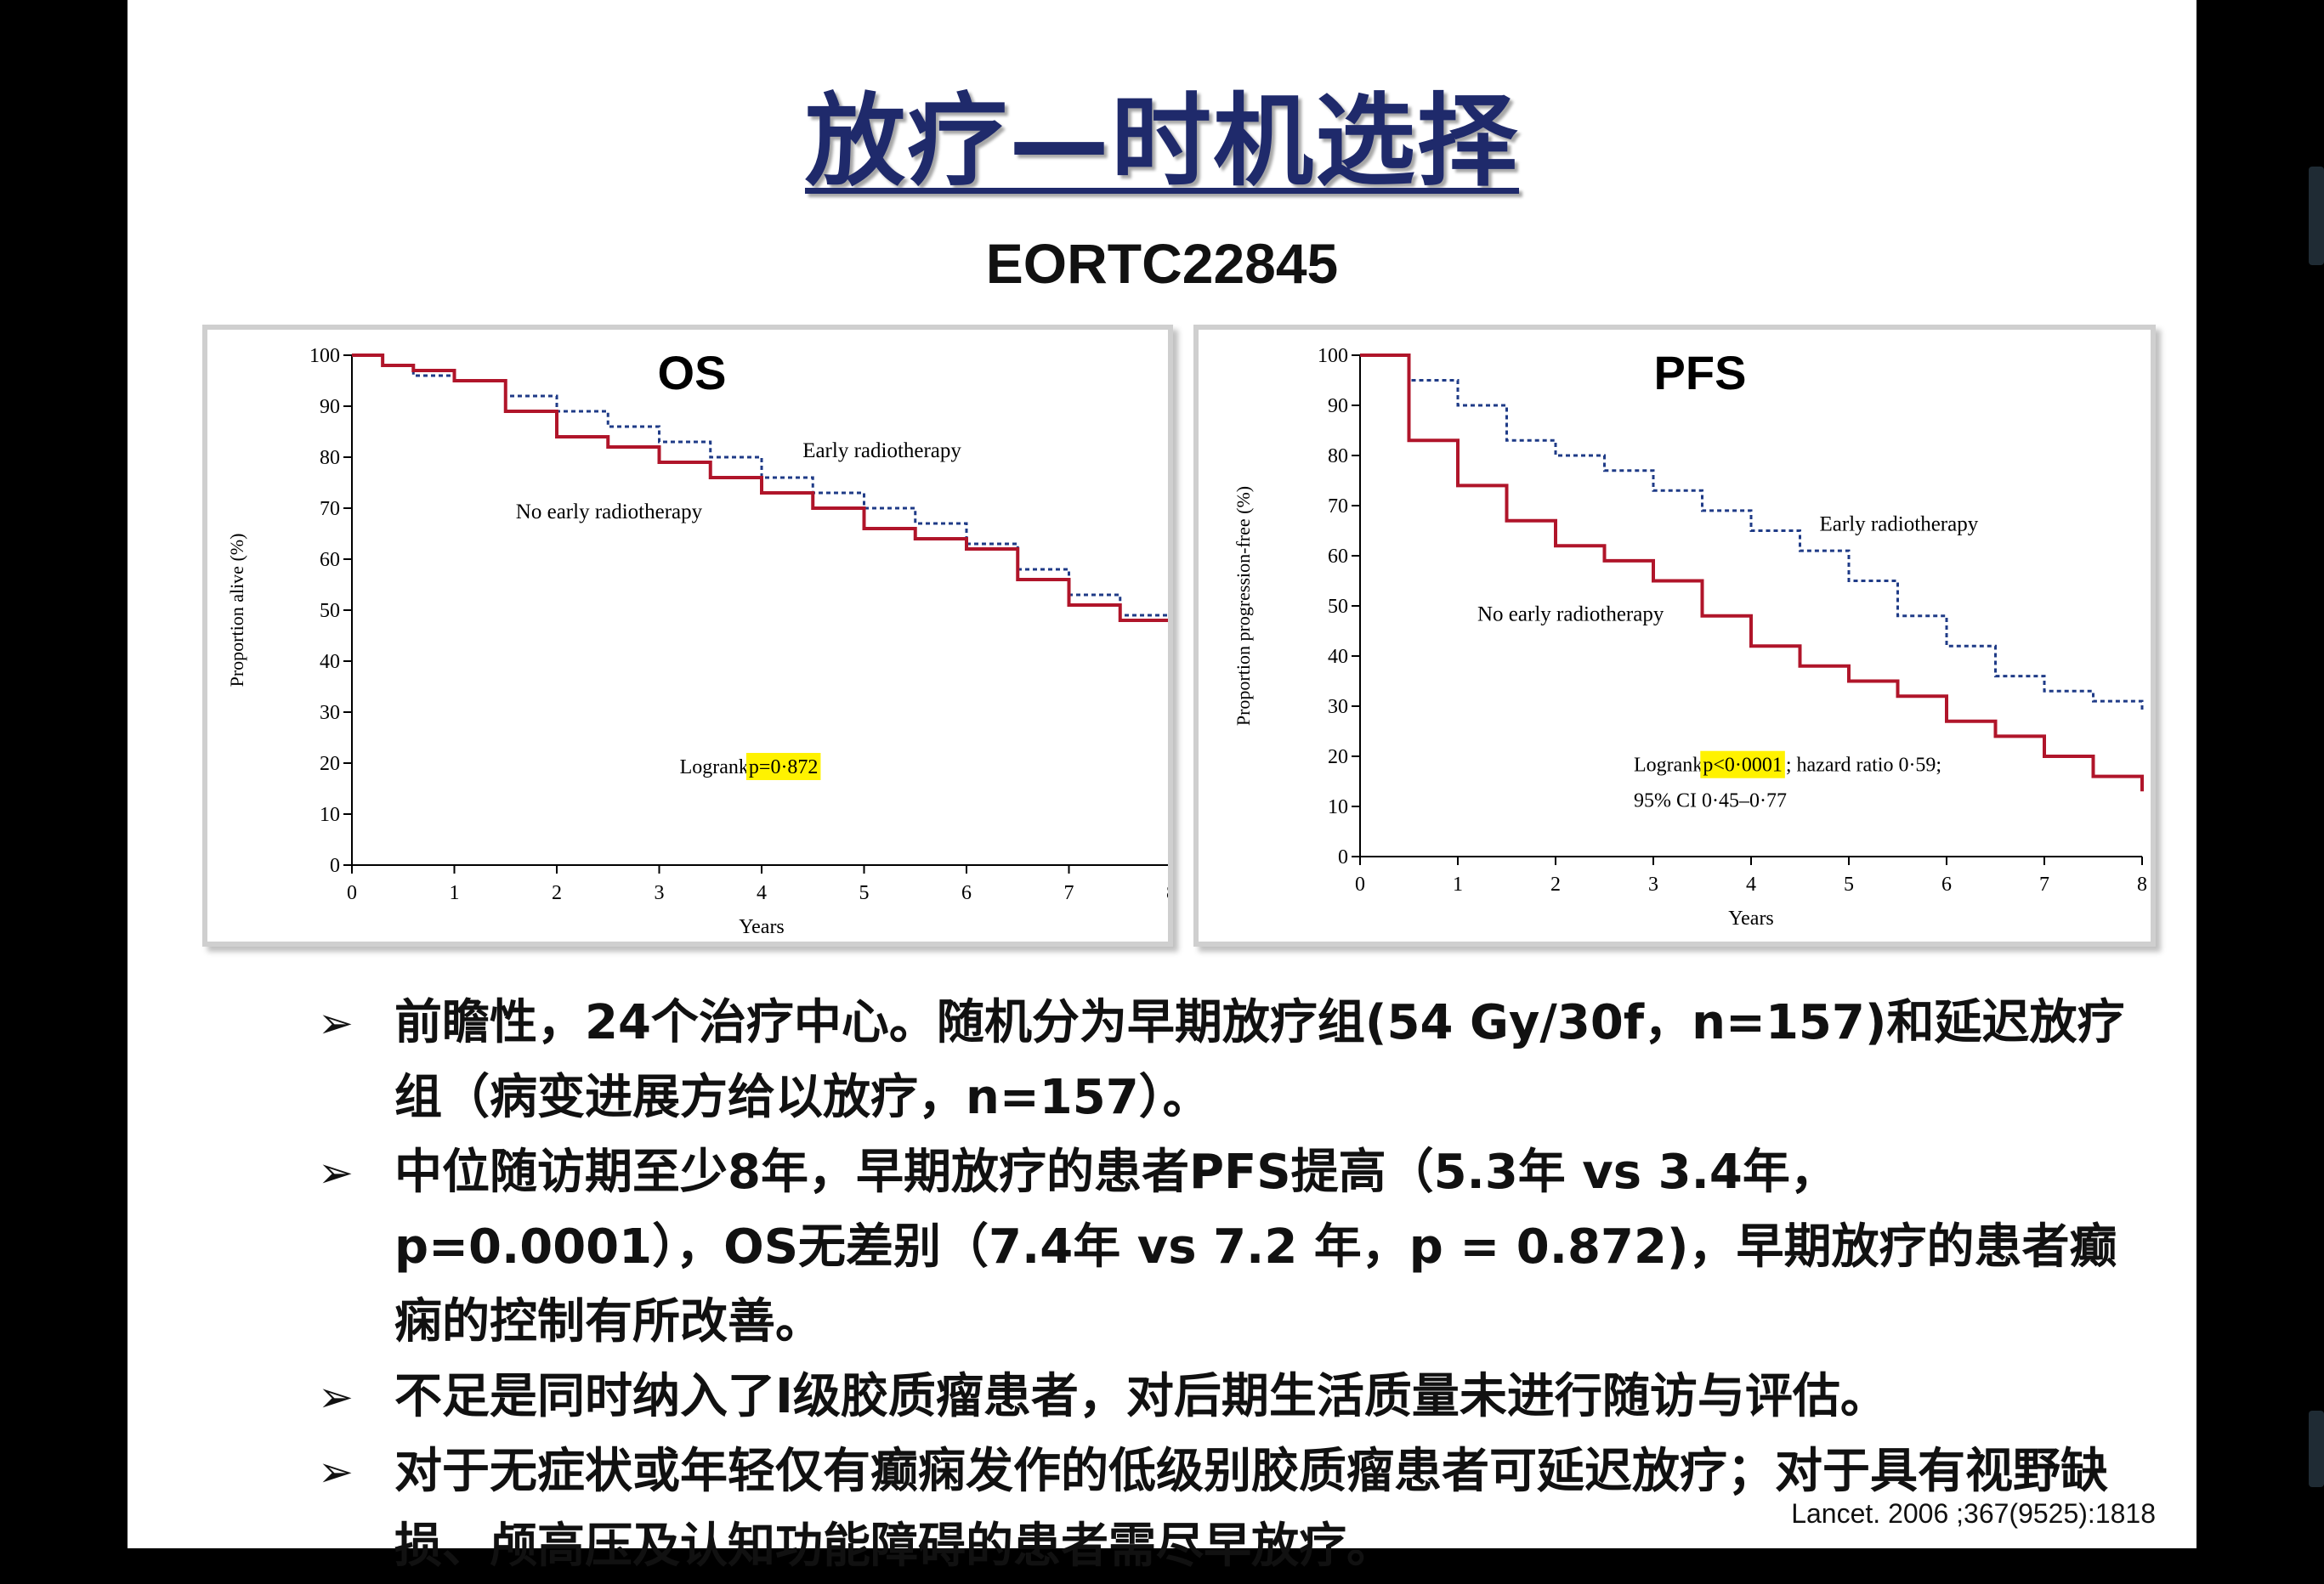 The height and width of the screenshot is (1584, 2324). Describe the element at coordinates (1162, 141) in the screenshot. I see `slide-title: 放疗—时机选择` at that location.